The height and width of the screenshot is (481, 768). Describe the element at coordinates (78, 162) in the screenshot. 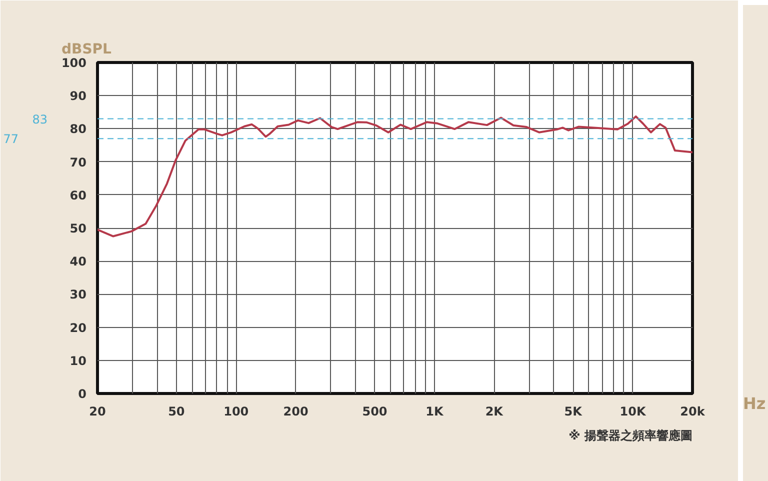

I see `y-tick-label: 70` at that location.